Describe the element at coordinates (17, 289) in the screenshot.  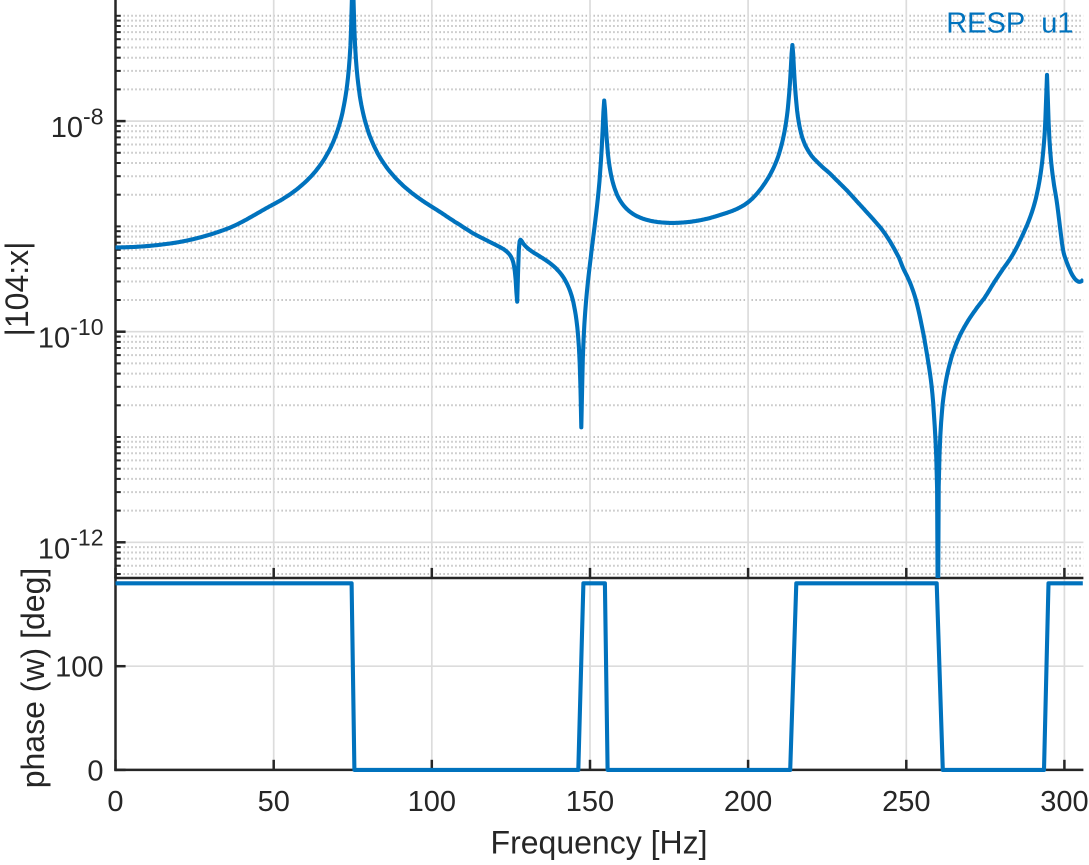
I see `svg-text: |104:x|` at that location.